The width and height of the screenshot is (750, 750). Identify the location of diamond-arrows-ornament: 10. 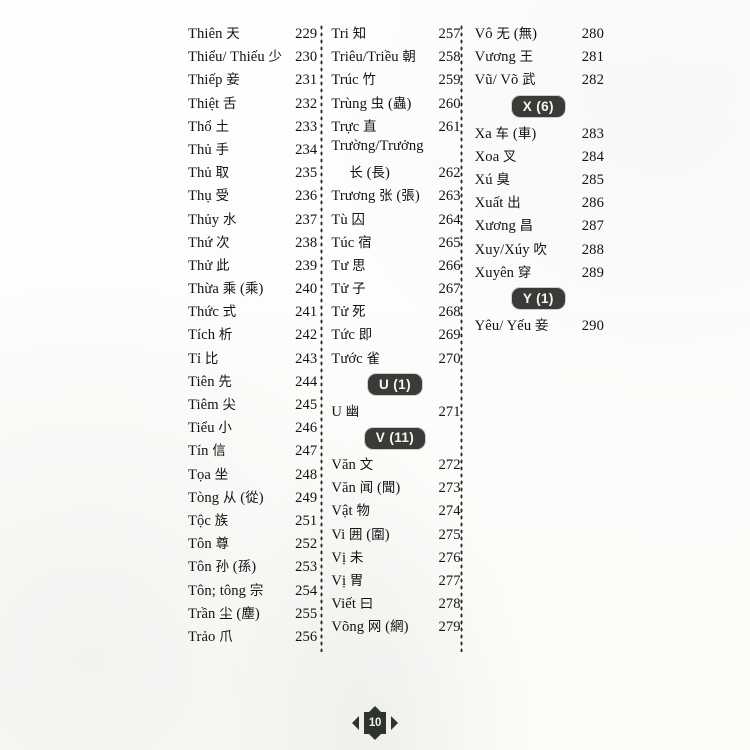
(375, 723).